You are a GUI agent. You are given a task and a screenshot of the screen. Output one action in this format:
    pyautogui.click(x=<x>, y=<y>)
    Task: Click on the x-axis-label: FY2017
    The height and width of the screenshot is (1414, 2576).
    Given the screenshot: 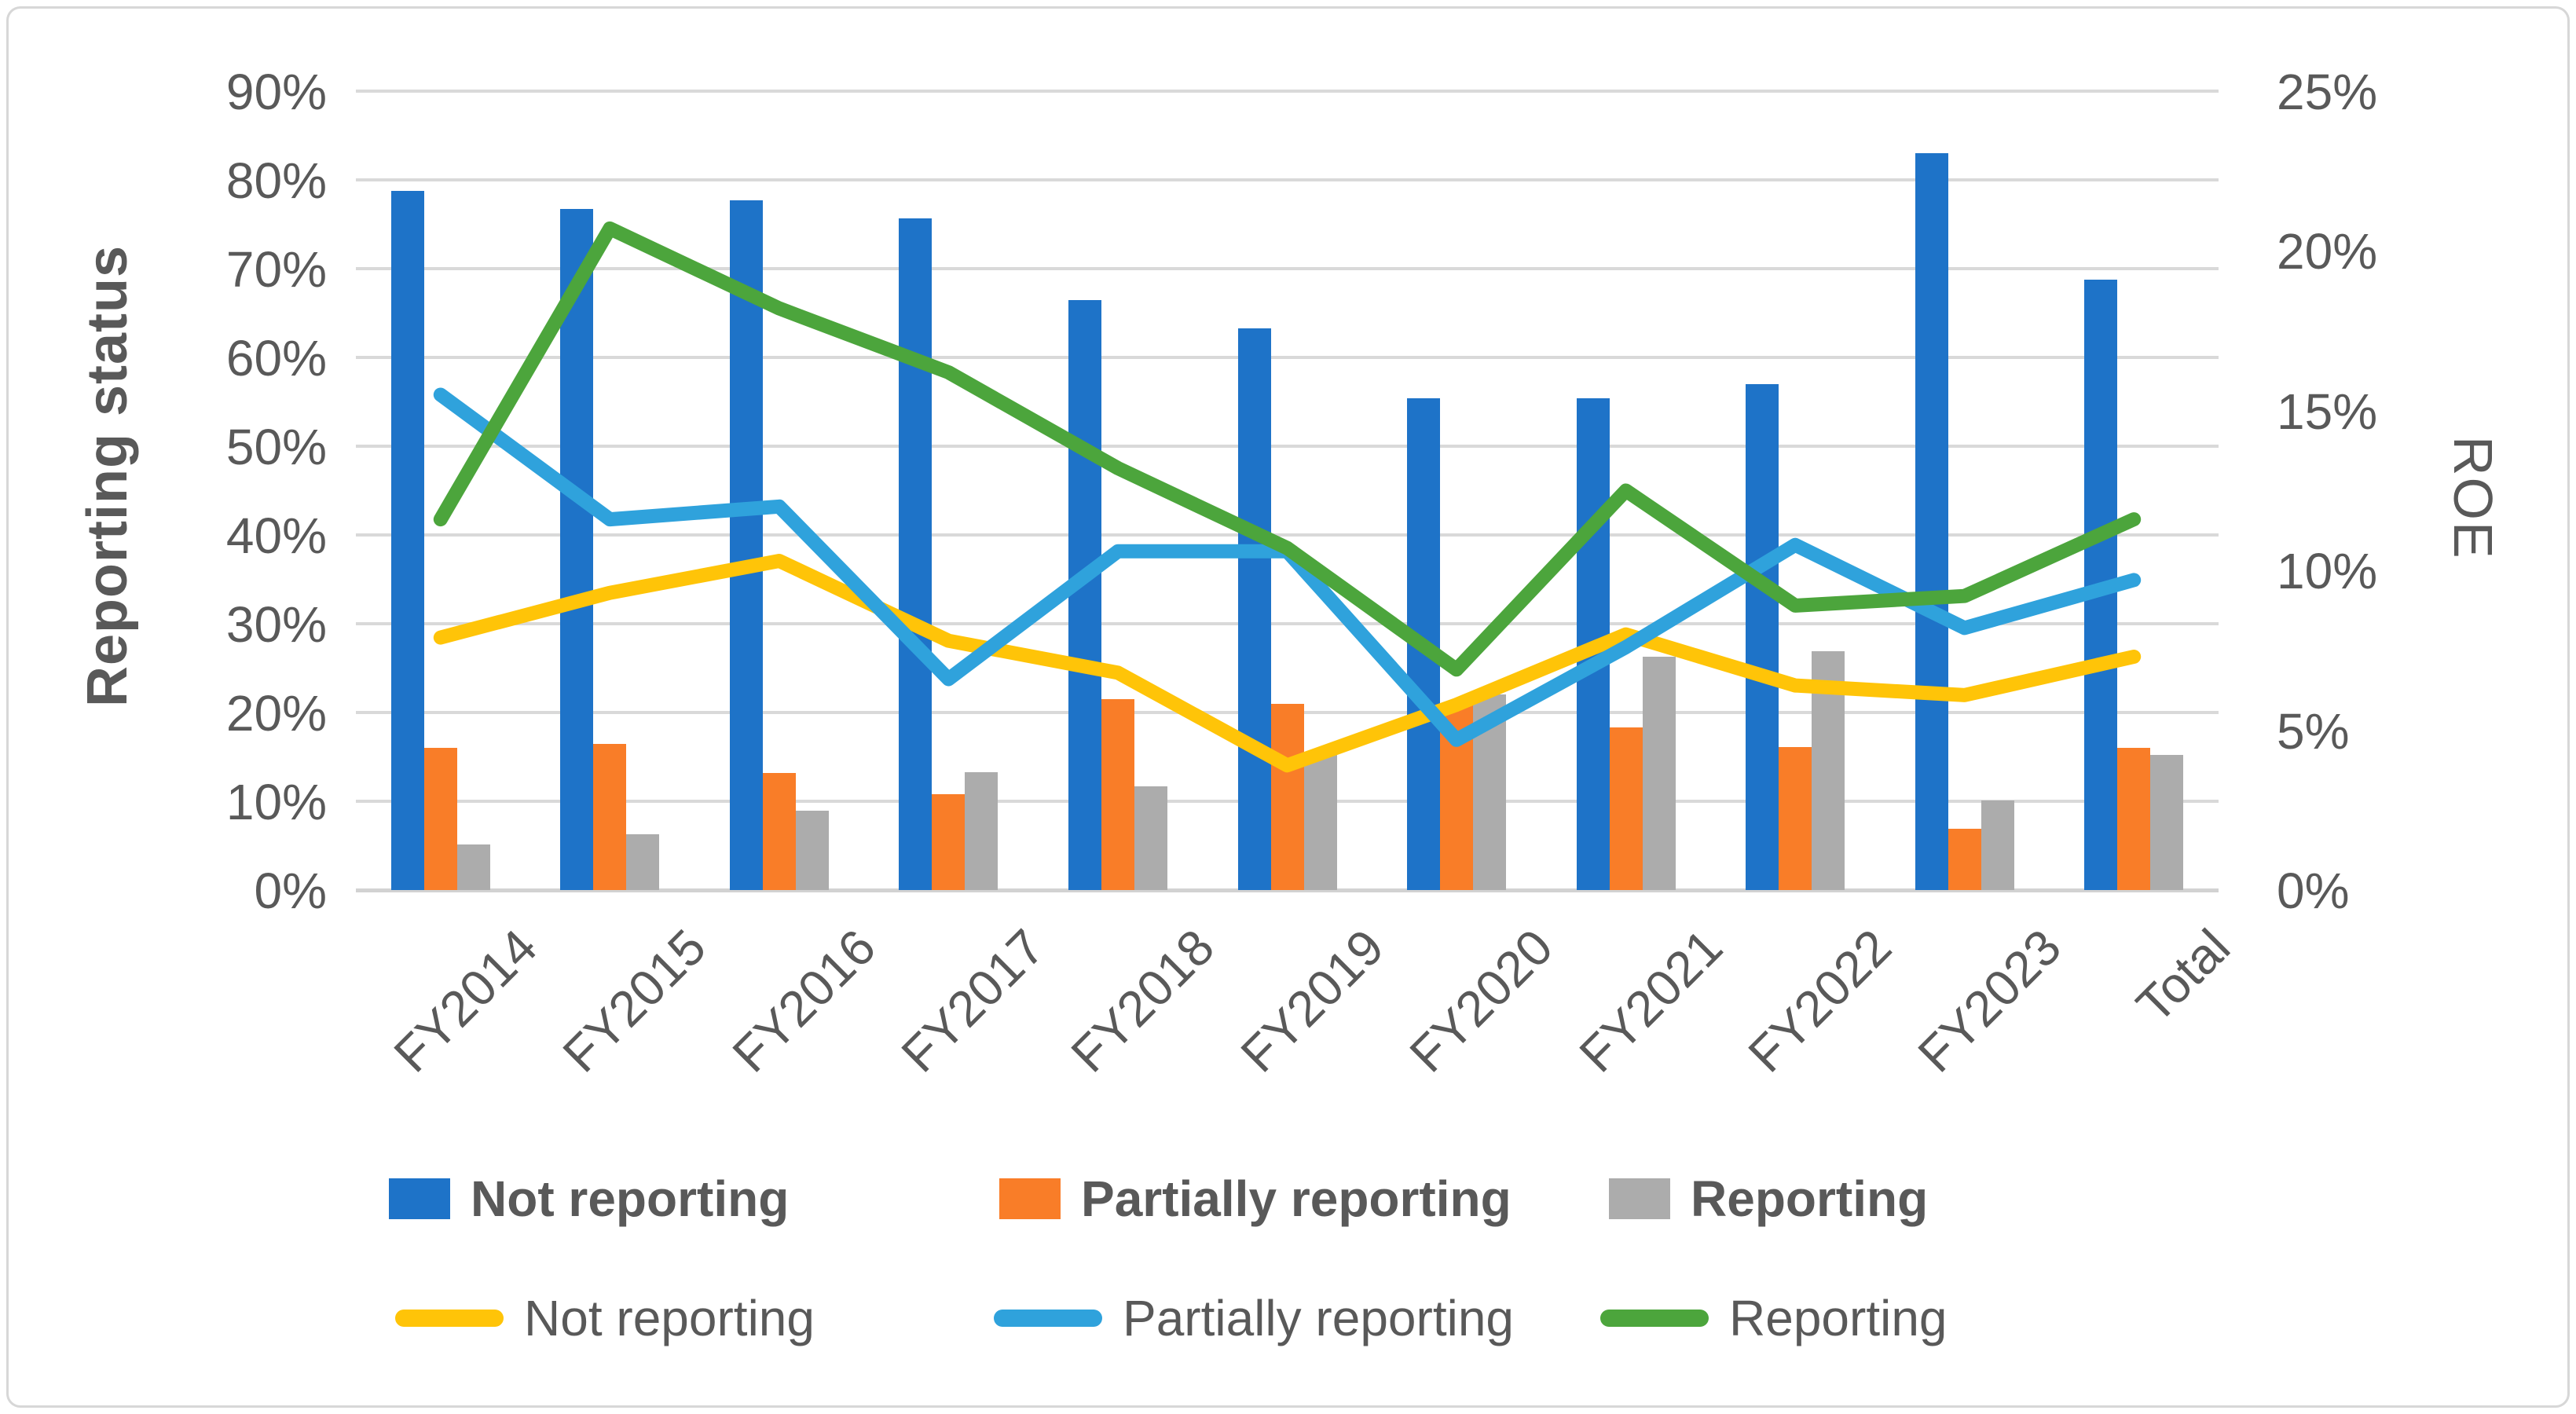 What is the action you would take?
    pyautogui.click(x=973, y=1001)
    